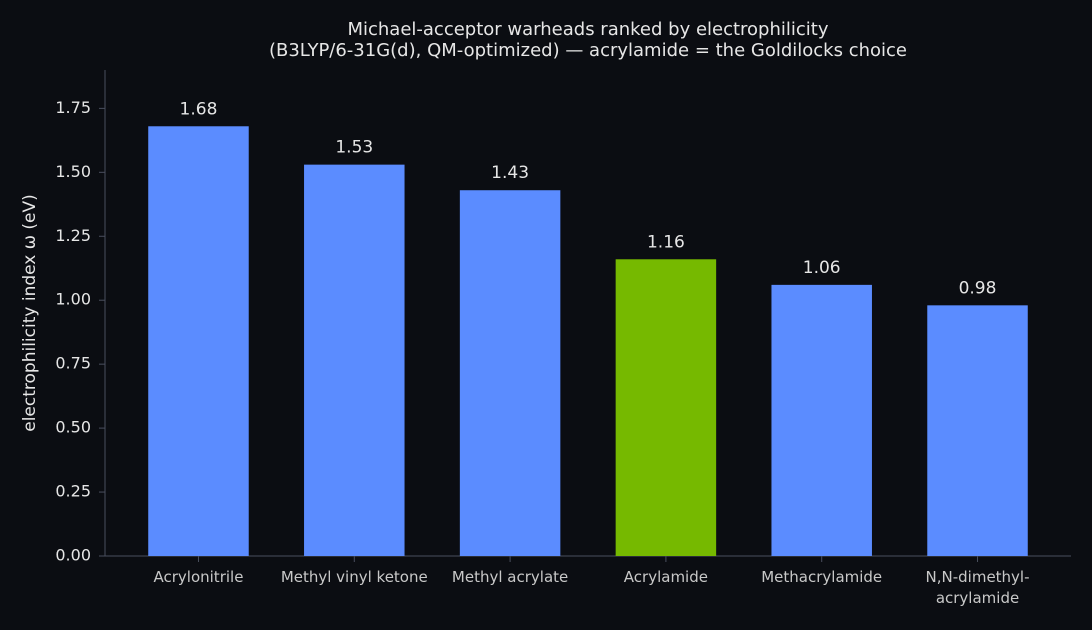  Describe the element at coordinates (510, 173) in the screenshot. I see `value-label: 1.43` at that location.